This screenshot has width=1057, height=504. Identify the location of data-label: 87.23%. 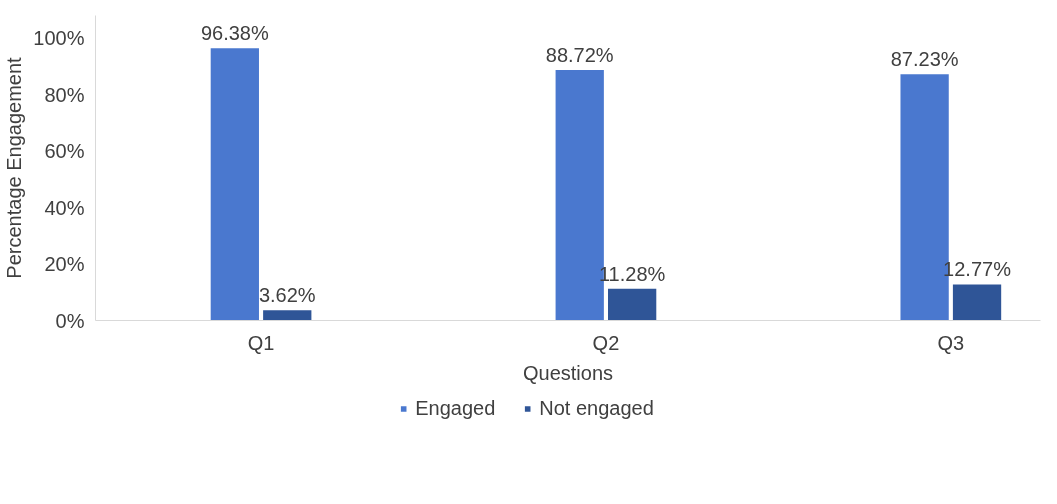
(924, 59).